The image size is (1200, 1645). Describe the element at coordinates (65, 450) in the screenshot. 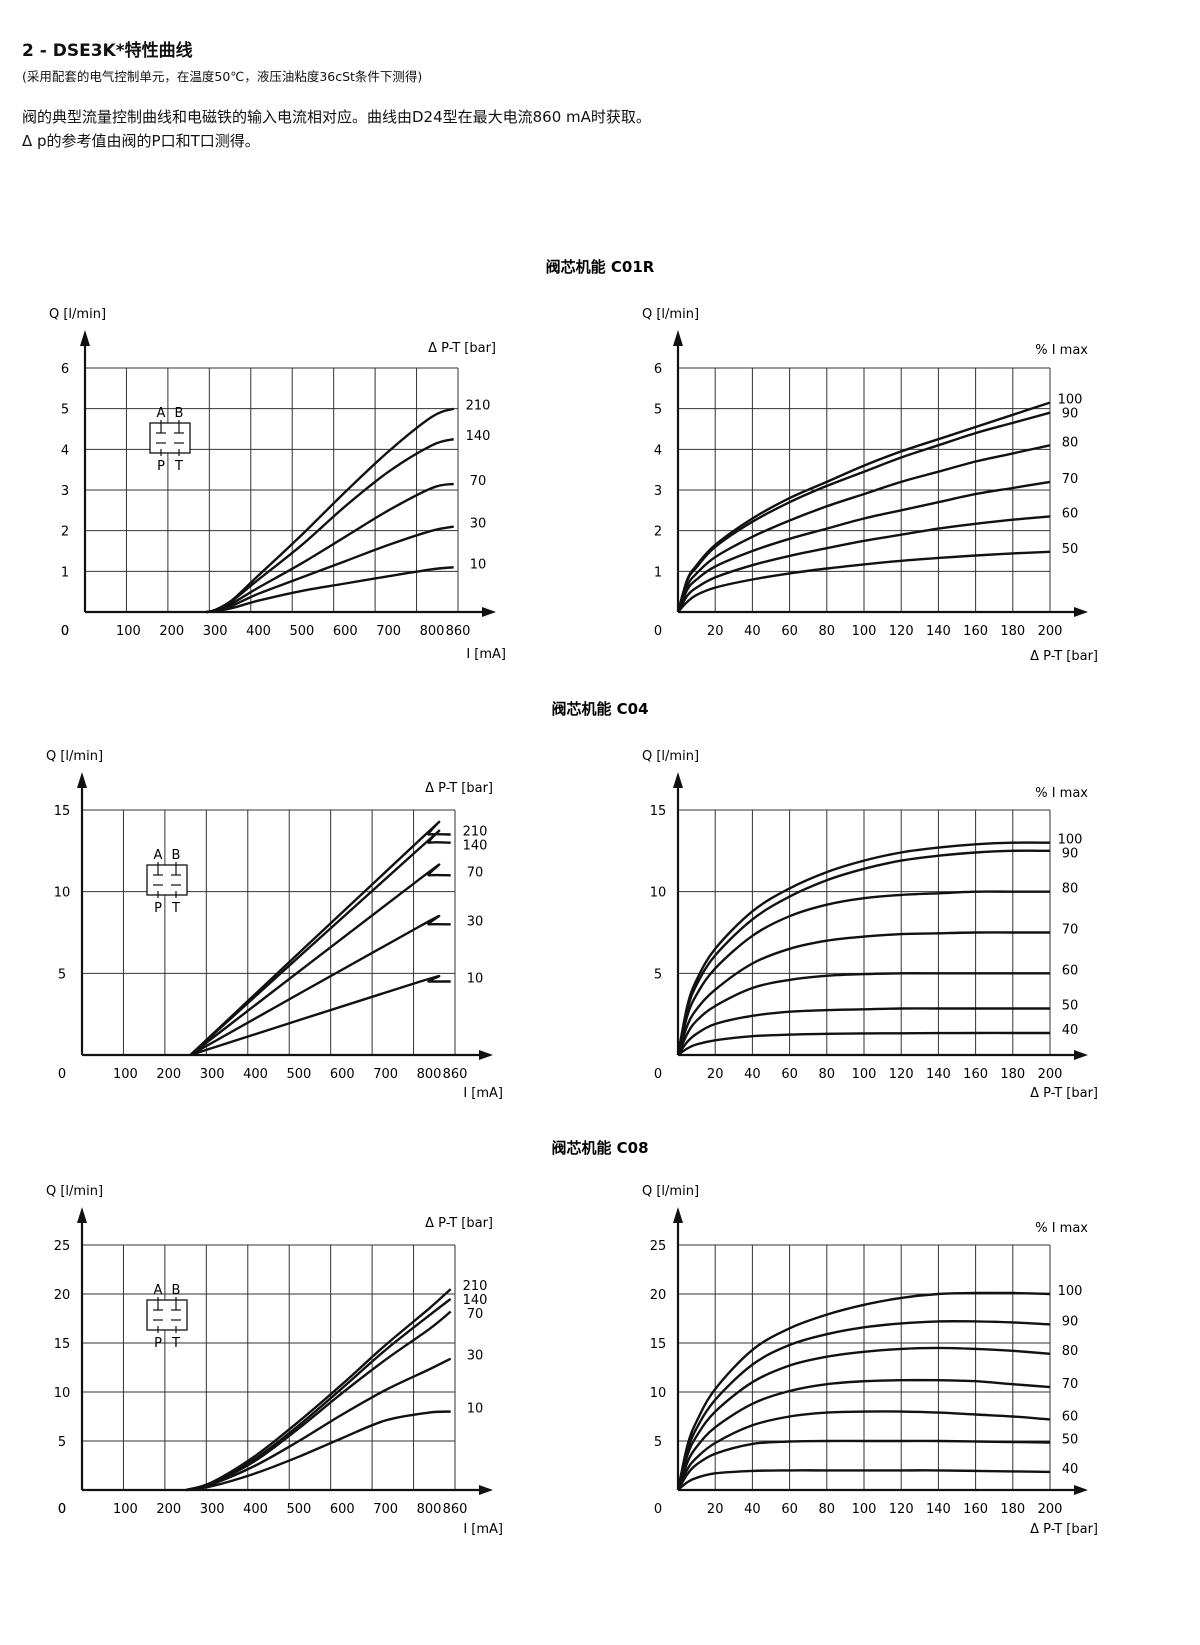

I see `y-tick-label: 4` at that location.